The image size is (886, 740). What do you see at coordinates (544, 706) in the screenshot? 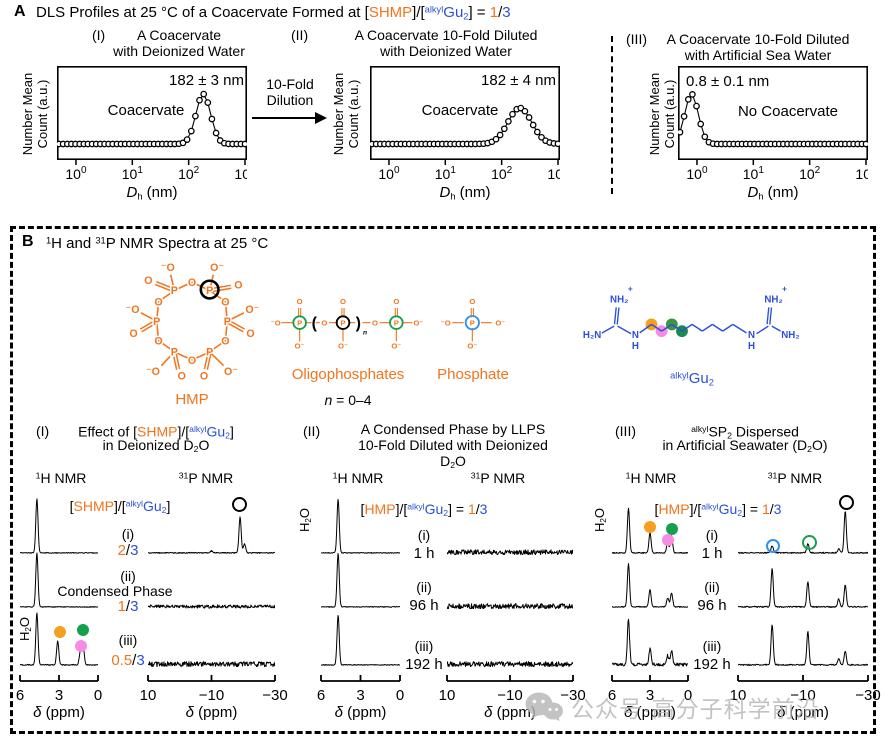
I see `wechat-icon` at bounding box center [544, 706].